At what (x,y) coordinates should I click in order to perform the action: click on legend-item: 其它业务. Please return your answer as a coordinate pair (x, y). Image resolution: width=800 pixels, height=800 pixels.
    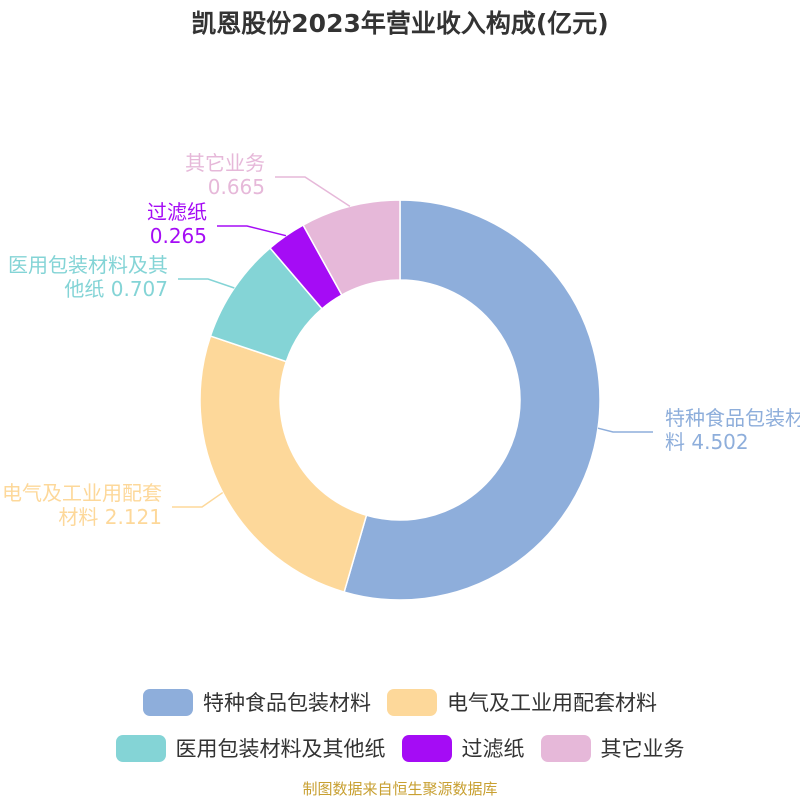
    Looking at the image, I should click on (612, 748).